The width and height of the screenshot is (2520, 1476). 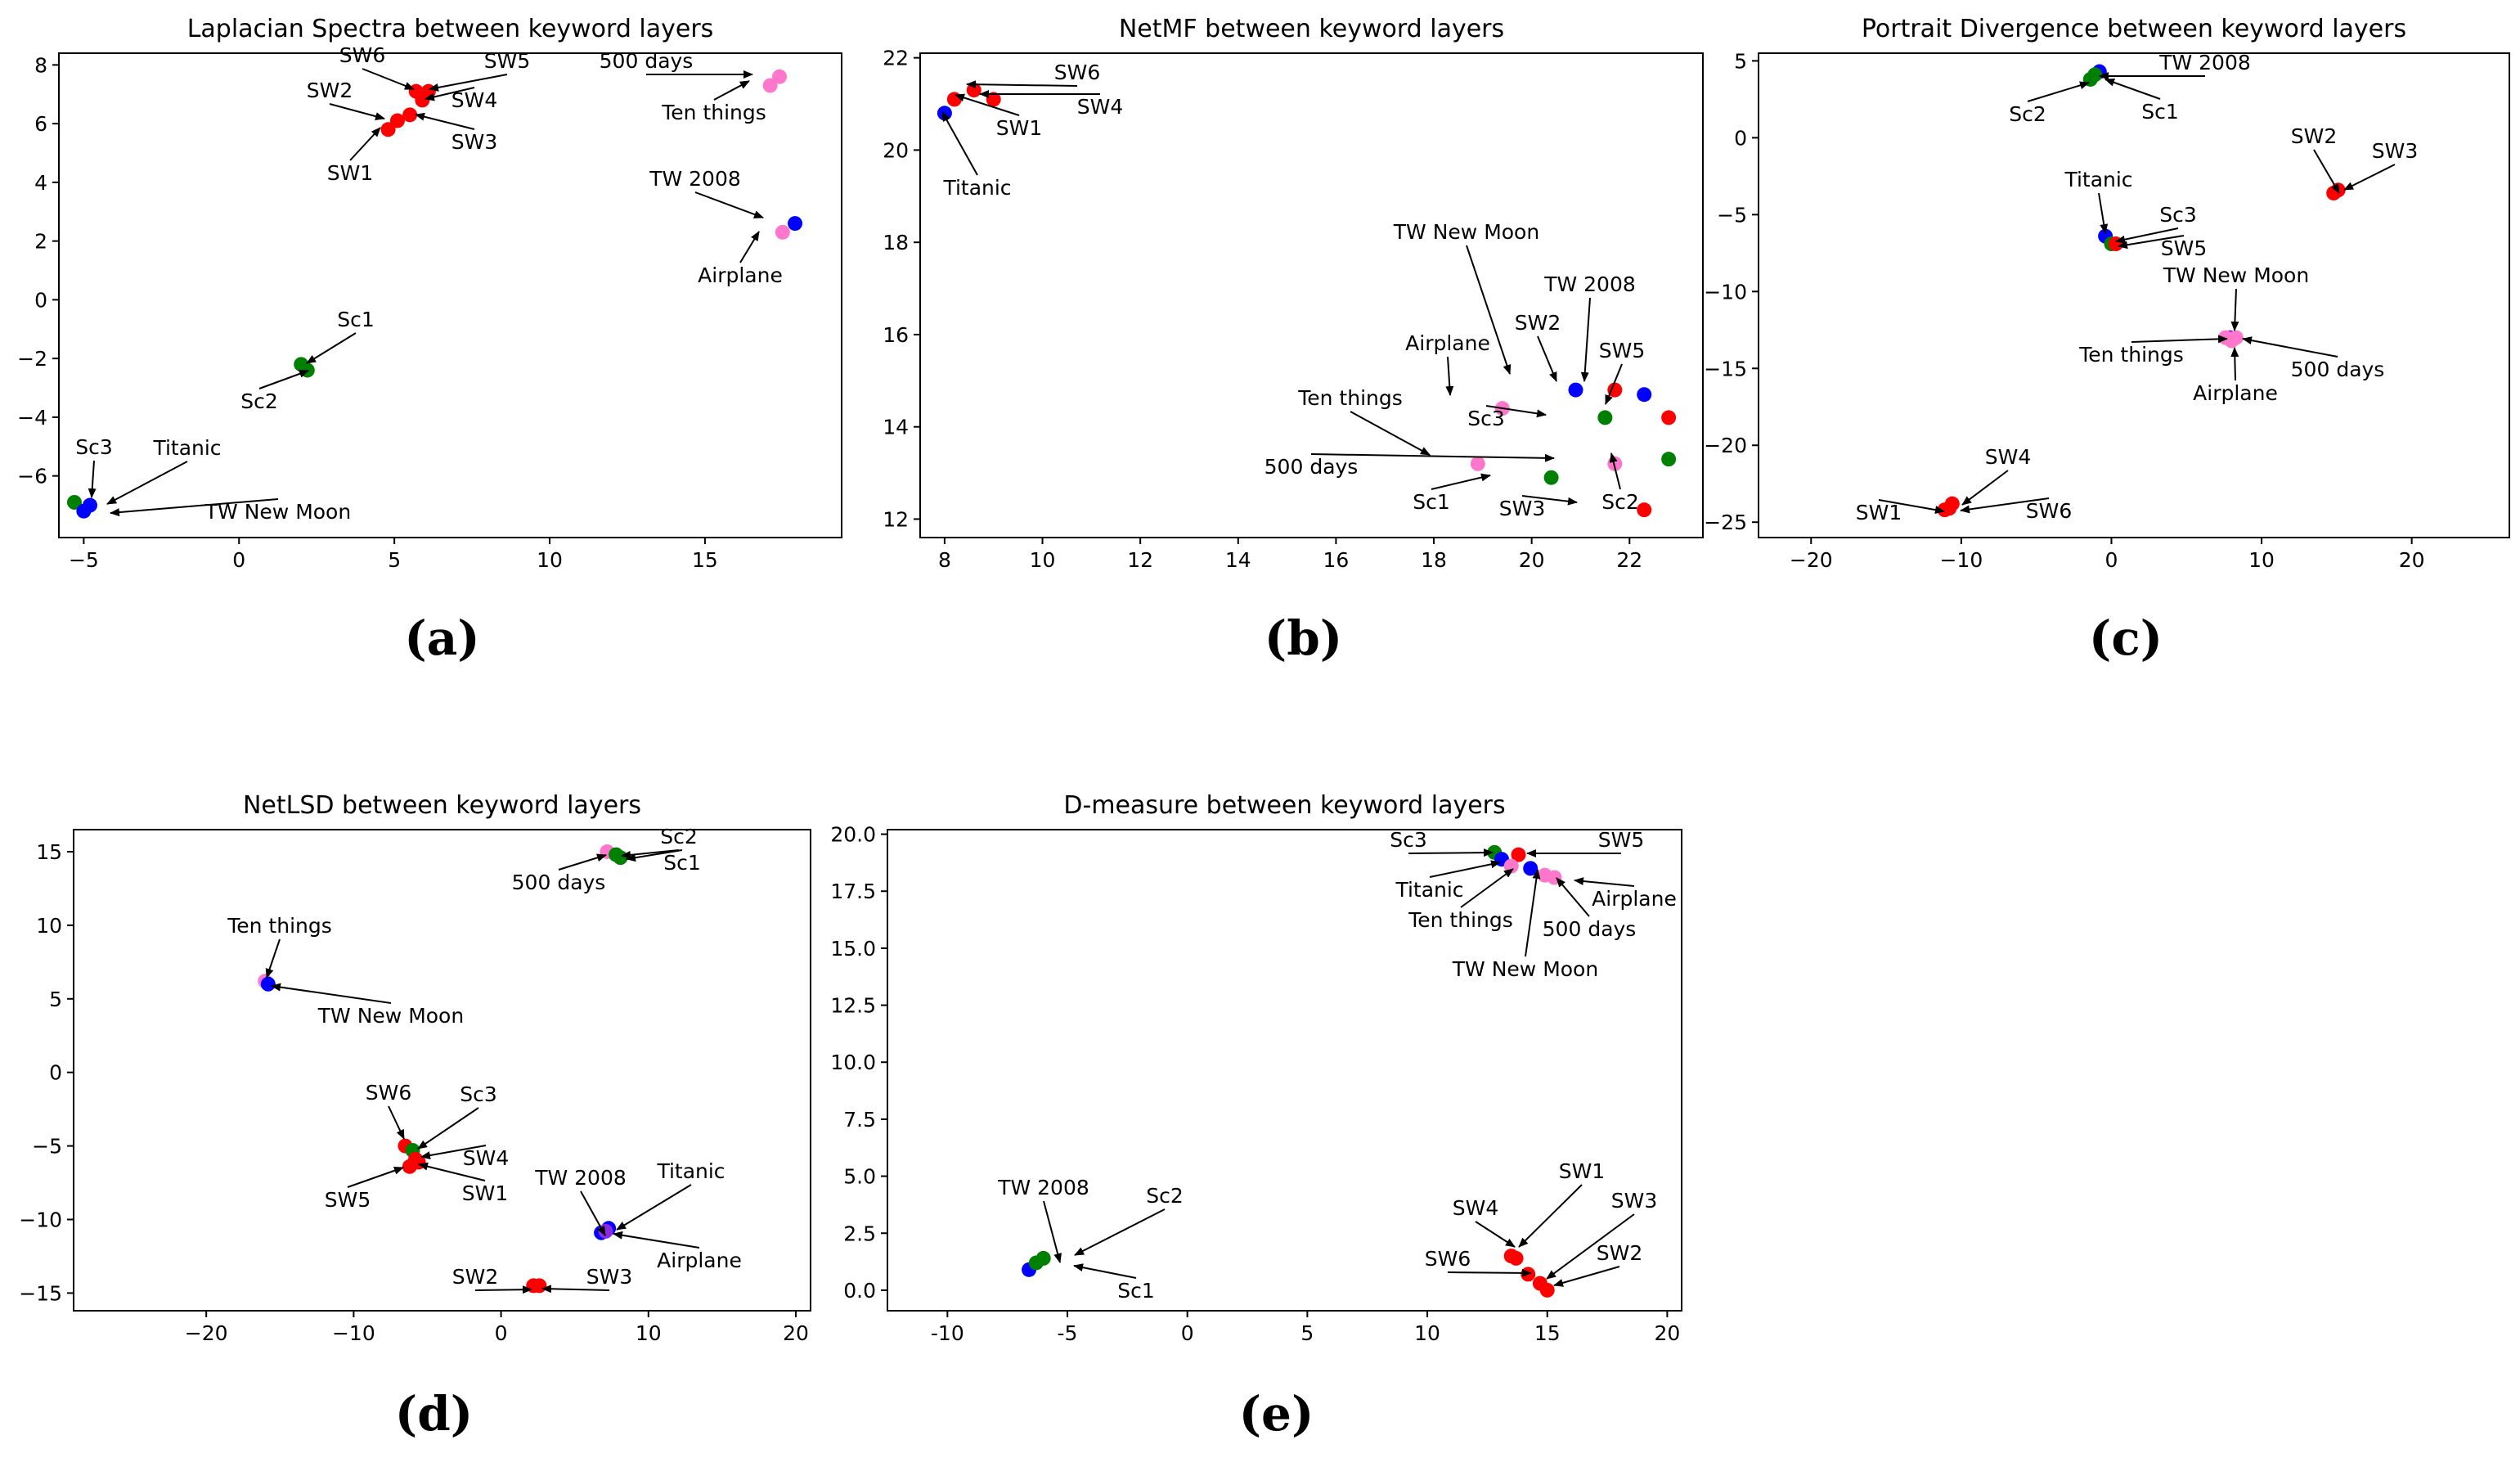 I want to click on y-tick-label: 16, so click(x=896, y=335).